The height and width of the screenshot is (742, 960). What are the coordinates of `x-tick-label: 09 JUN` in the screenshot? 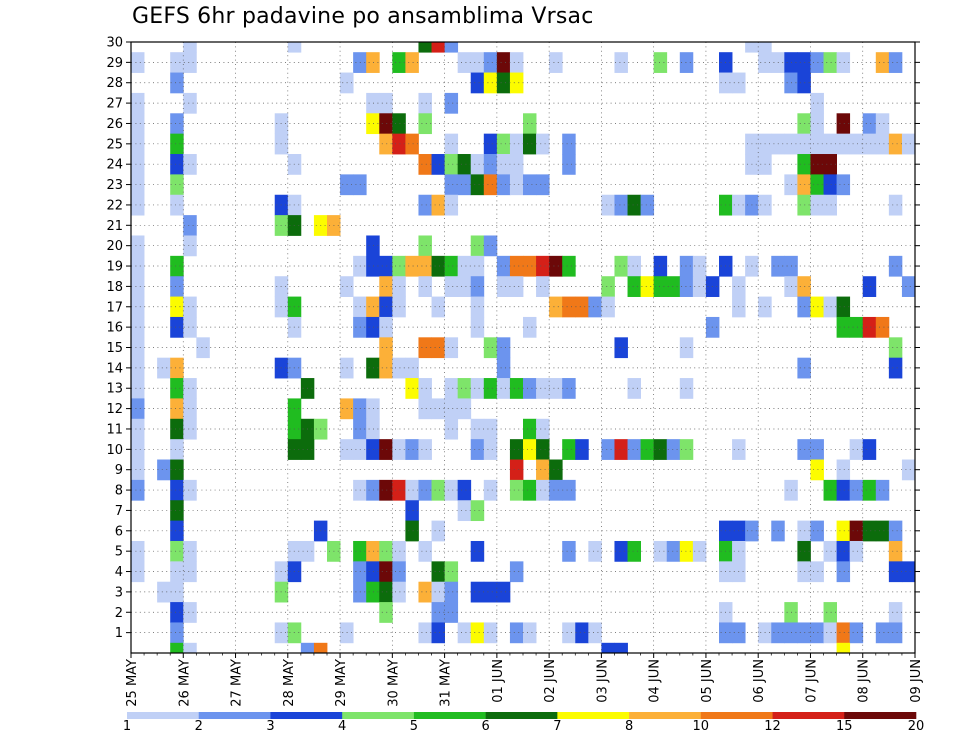 It's located at (916, 681).